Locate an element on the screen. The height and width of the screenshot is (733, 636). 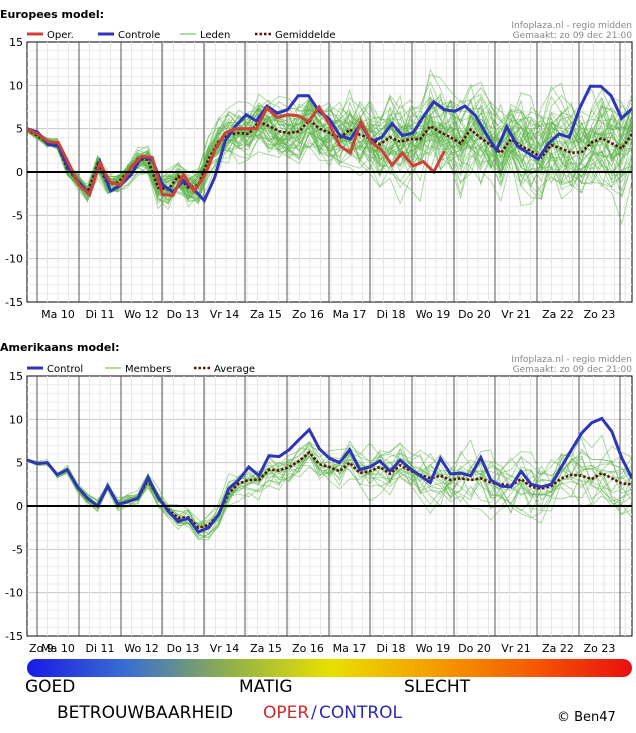
legend-label: Control is located at coordinates (65, 369).